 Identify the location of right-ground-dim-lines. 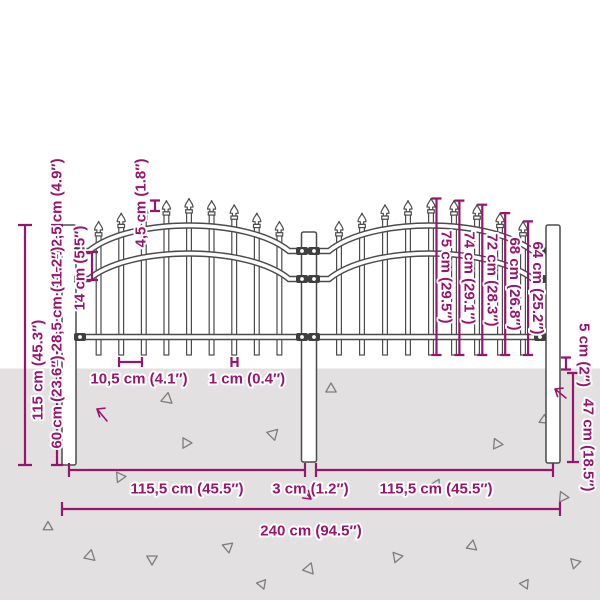
(570, 410).